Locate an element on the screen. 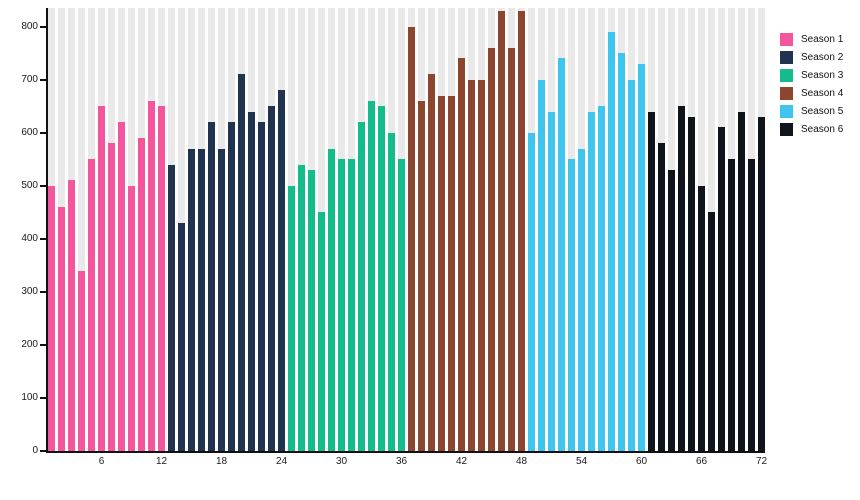 This screenshot has height=500, width=860. x-tick-label: 6 is located at coordinates (101, 461).